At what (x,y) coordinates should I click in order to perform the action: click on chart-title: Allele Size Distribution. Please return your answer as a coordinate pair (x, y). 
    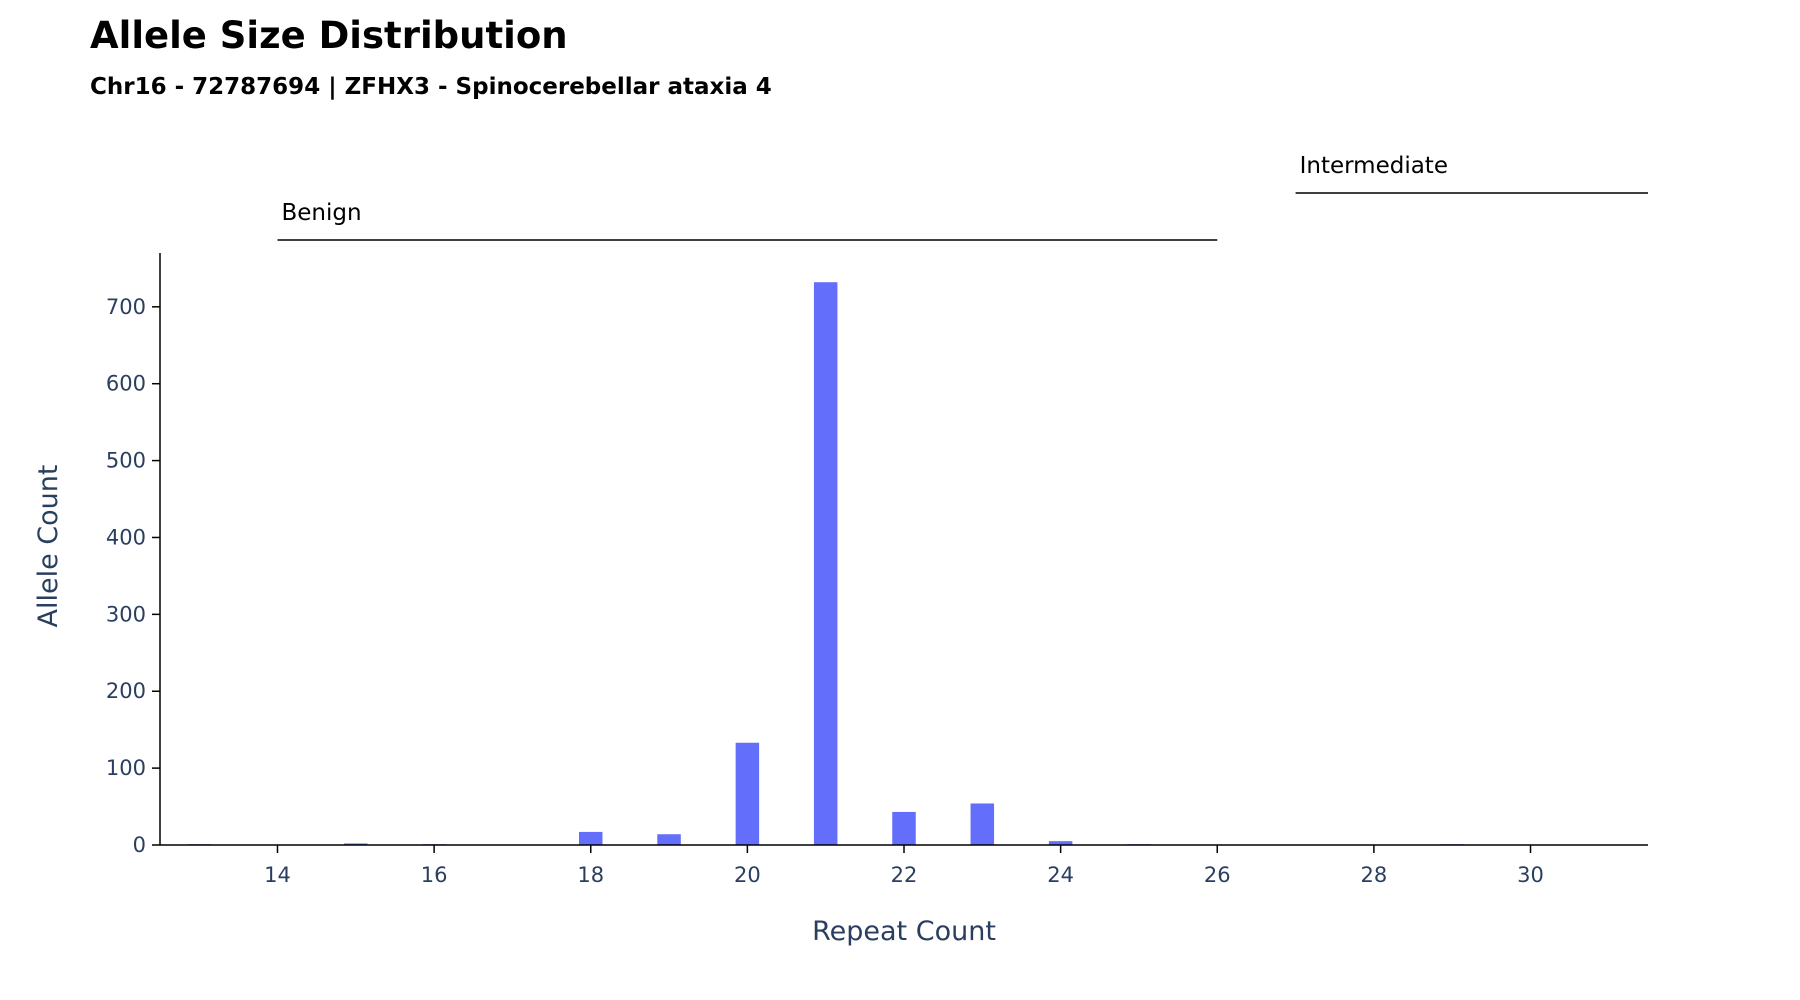
    Looking at the image, I should click on (329, 35).